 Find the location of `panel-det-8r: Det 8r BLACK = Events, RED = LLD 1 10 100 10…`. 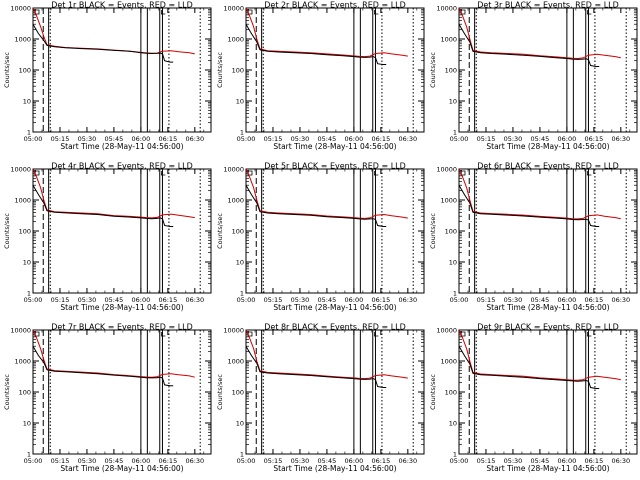

panel-det-8r: Det 8r BLACK = Events, RED = LLD 1 10 100 10… is located at coordinates (320, 398).